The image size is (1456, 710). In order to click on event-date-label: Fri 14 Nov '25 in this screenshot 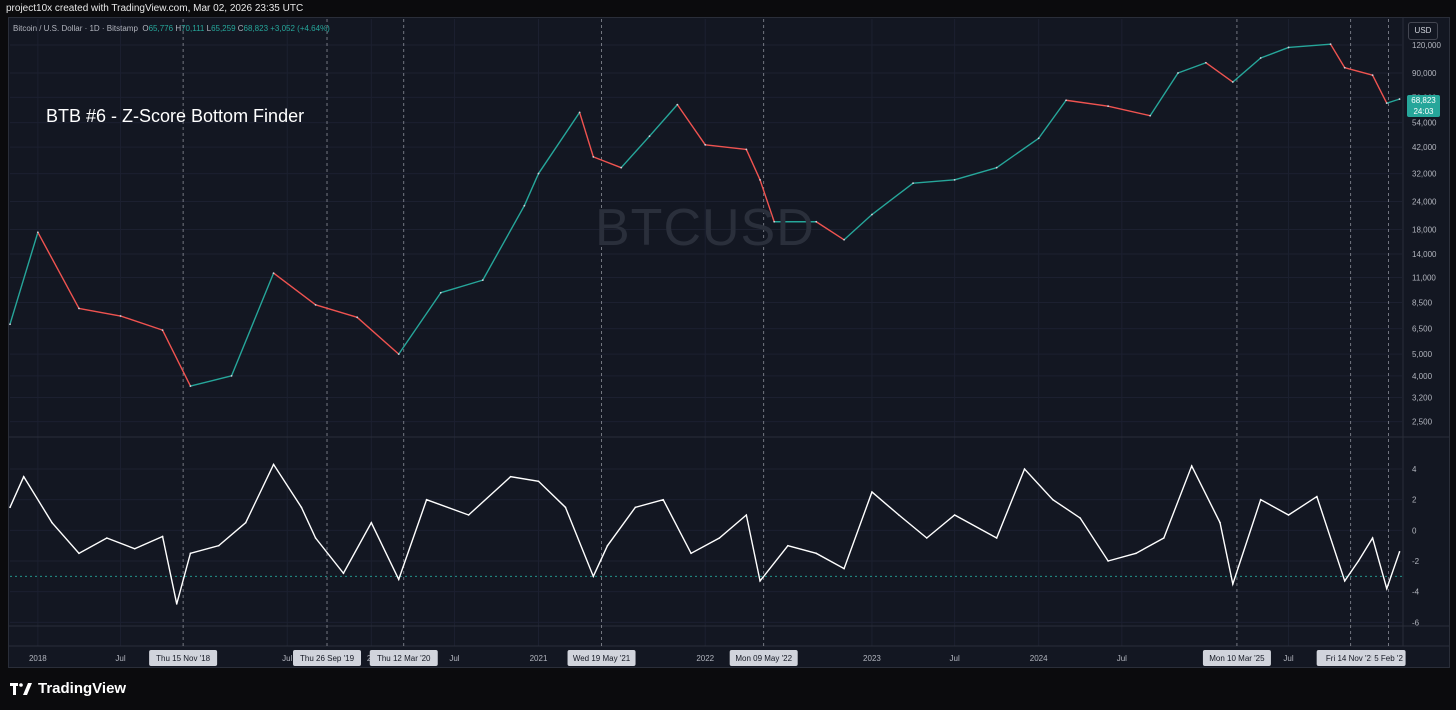, I will do `click(1351, 658)`.